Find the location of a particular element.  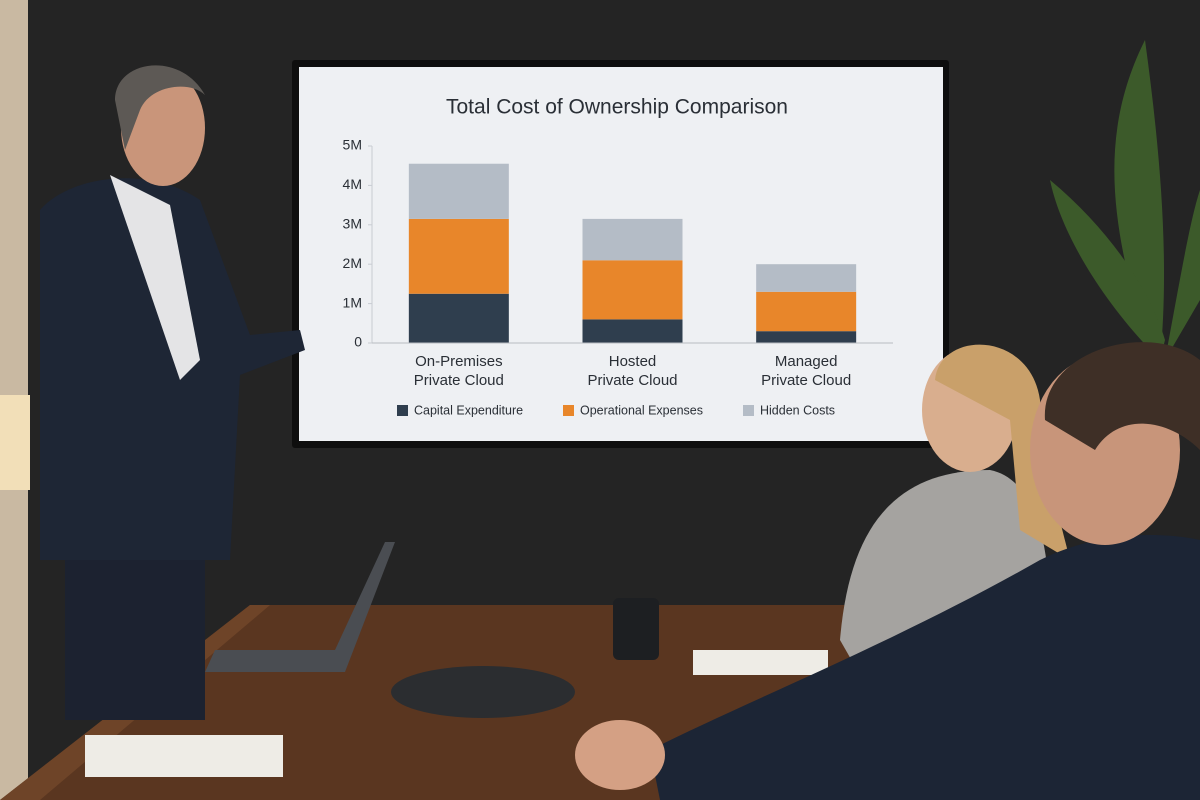

x-tick-label: Hosted Private Cloud is located at coordinates (632, 371).